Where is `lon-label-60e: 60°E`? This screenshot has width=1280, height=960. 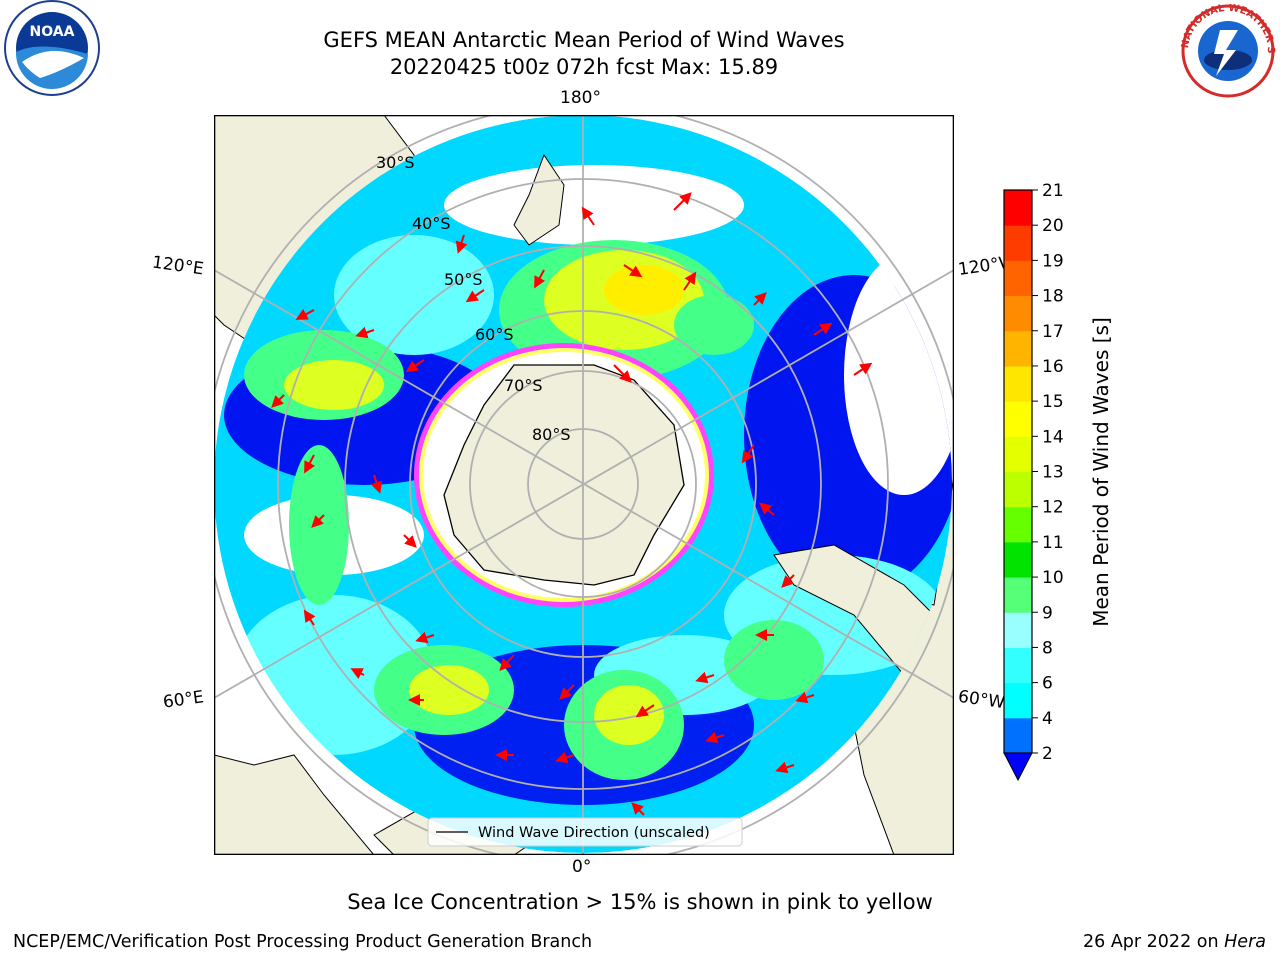 lon-label-60e: 60°E is located at coordinates (183, 700).